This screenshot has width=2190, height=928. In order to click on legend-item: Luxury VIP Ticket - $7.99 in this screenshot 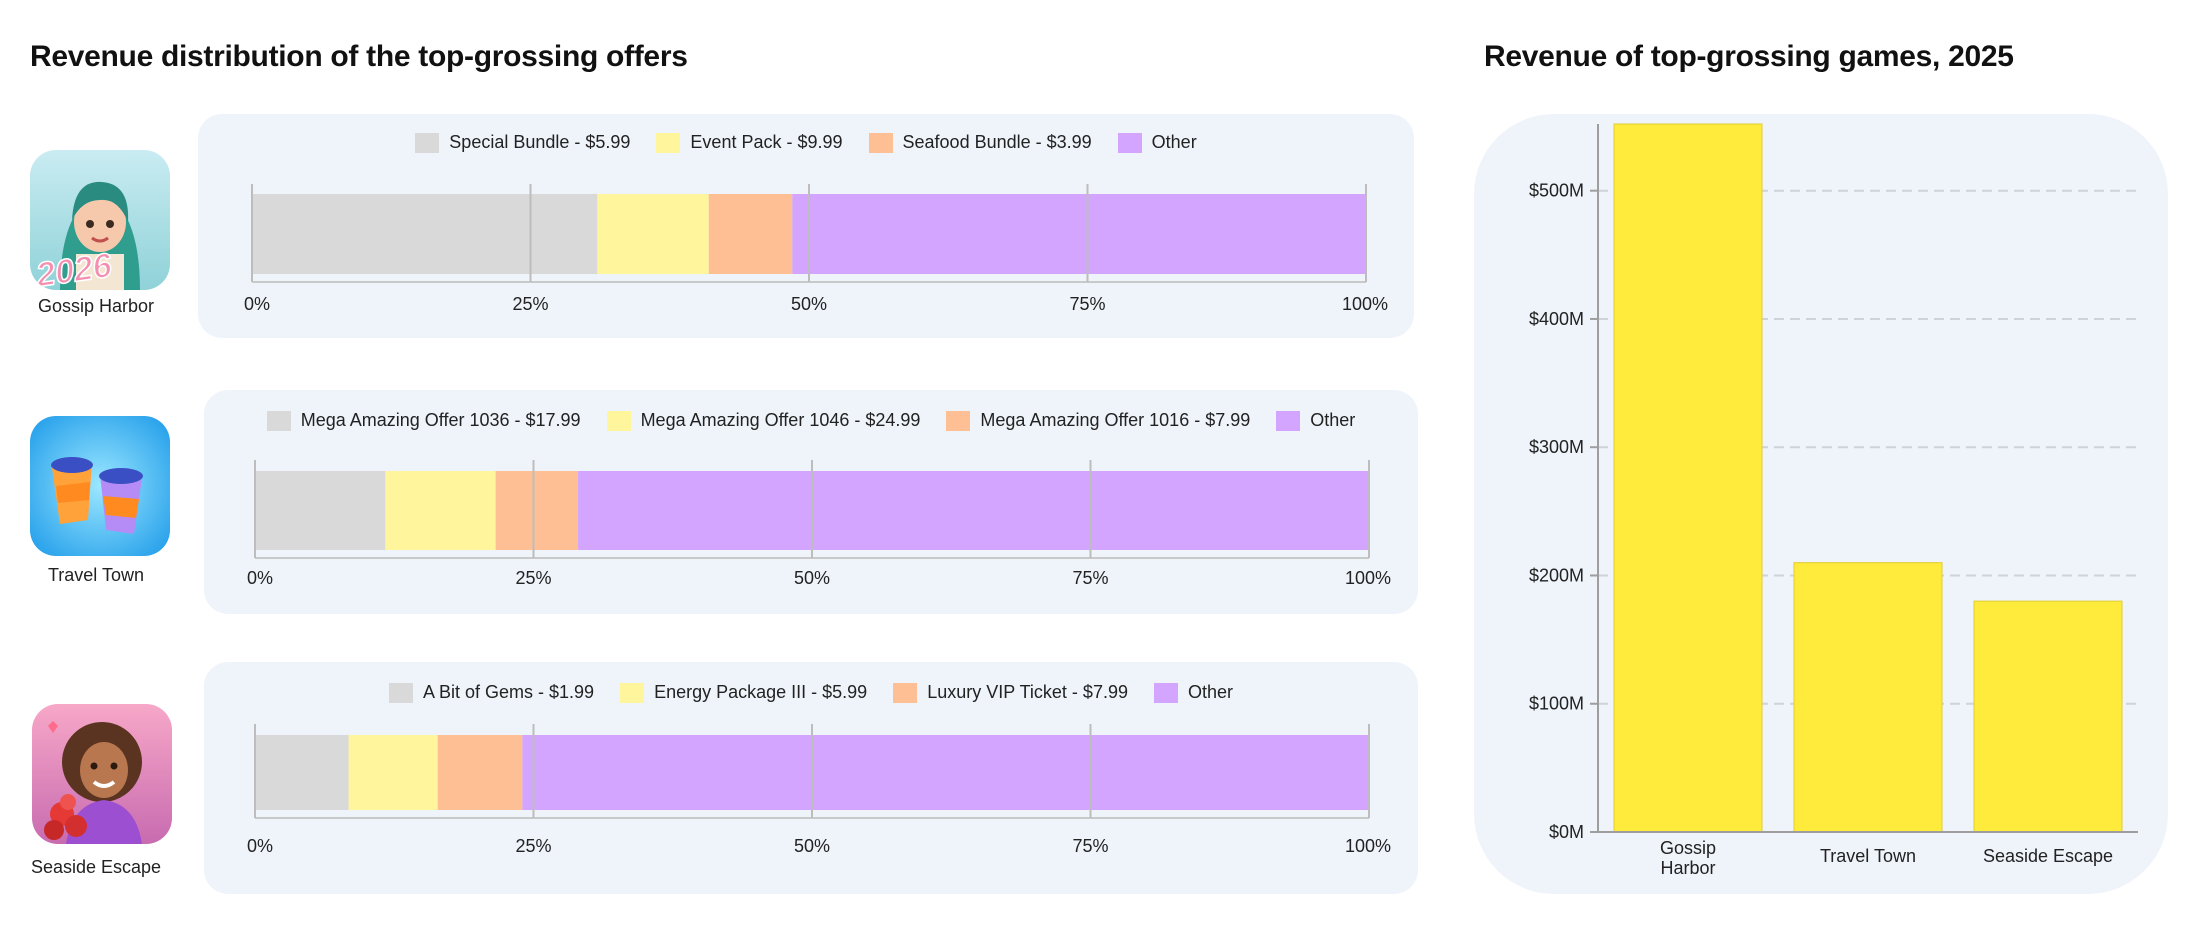, I will do `click(1010, 692)`.